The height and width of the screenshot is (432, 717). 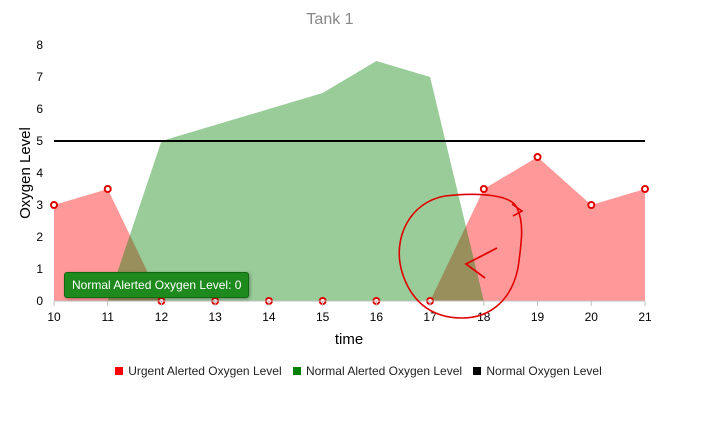 What do you see at coordinates (39, 269) in the screenshot?
I see `y-tick-label: 1` at bounding box center [39, 269].